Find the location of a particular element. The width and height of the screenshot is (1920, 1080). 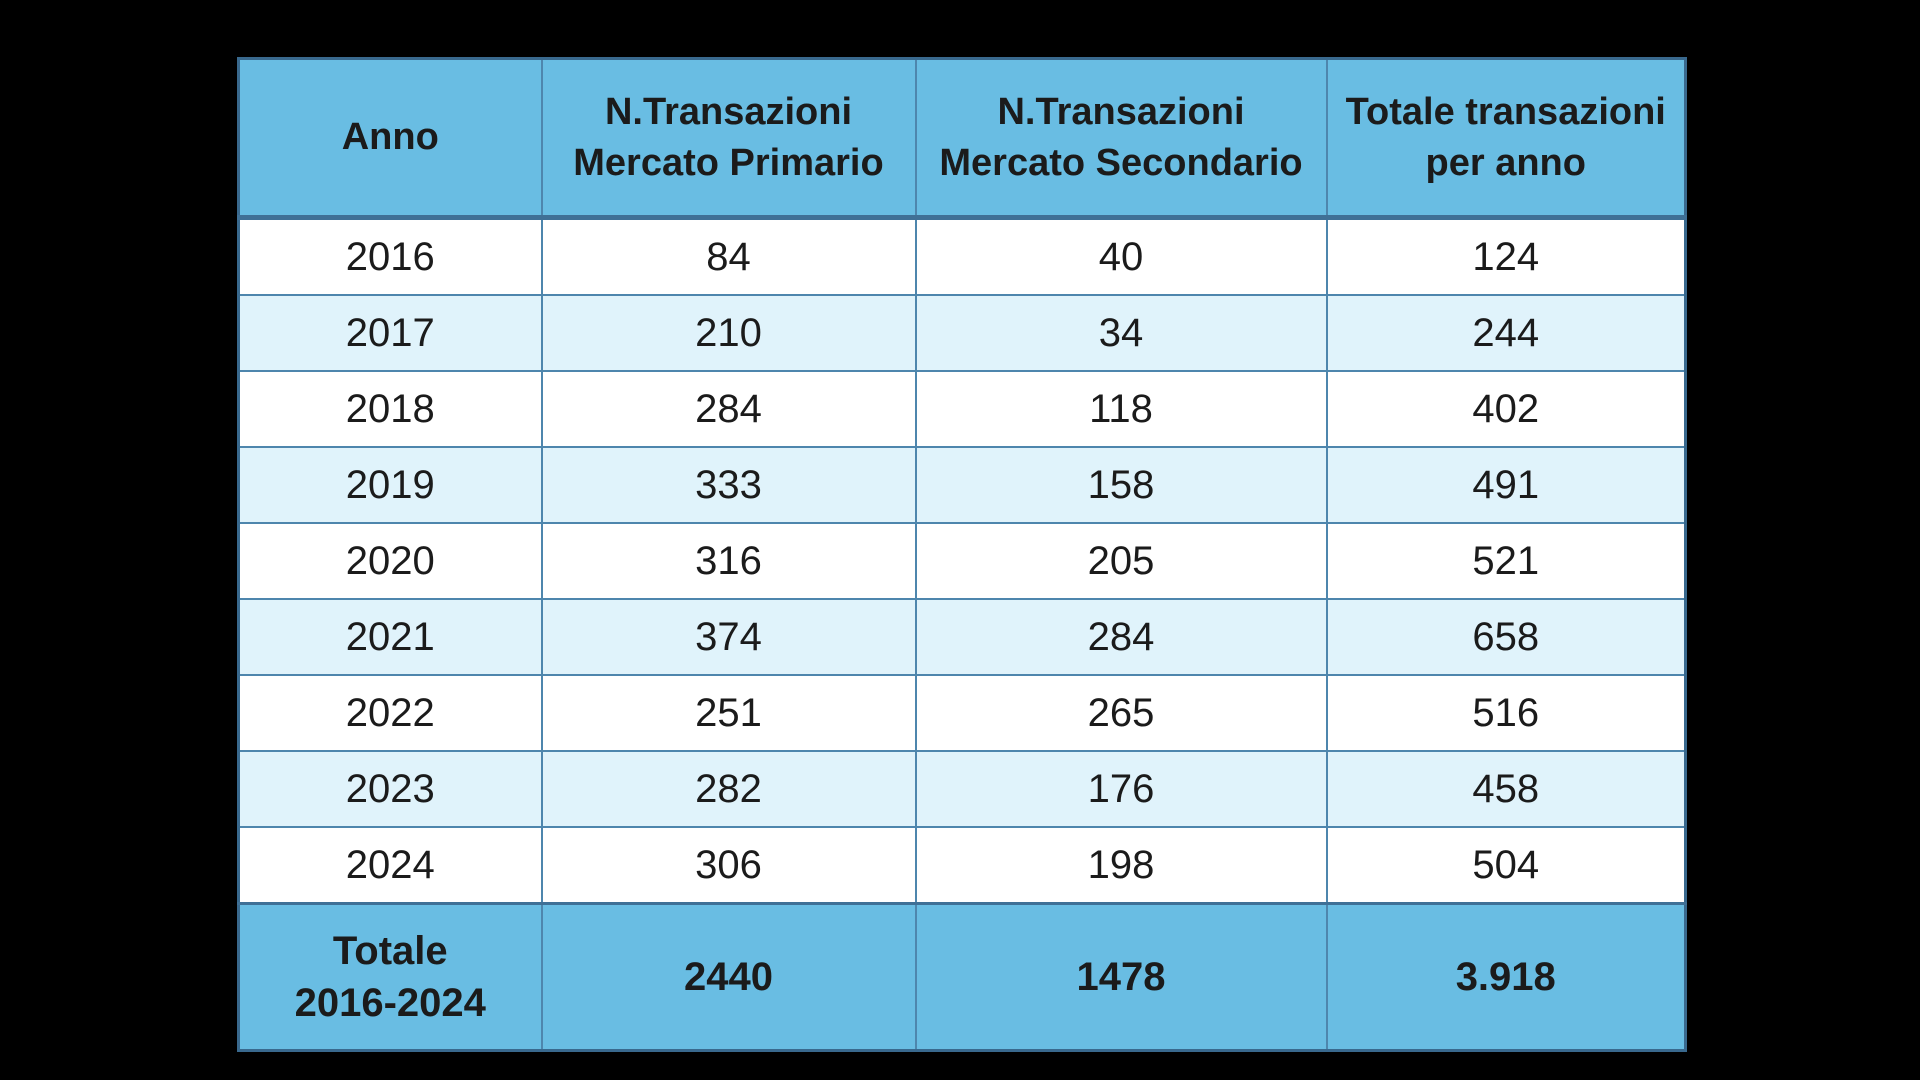

header-primario-line2: Mercato Primario is located at coordinates (728, 162).